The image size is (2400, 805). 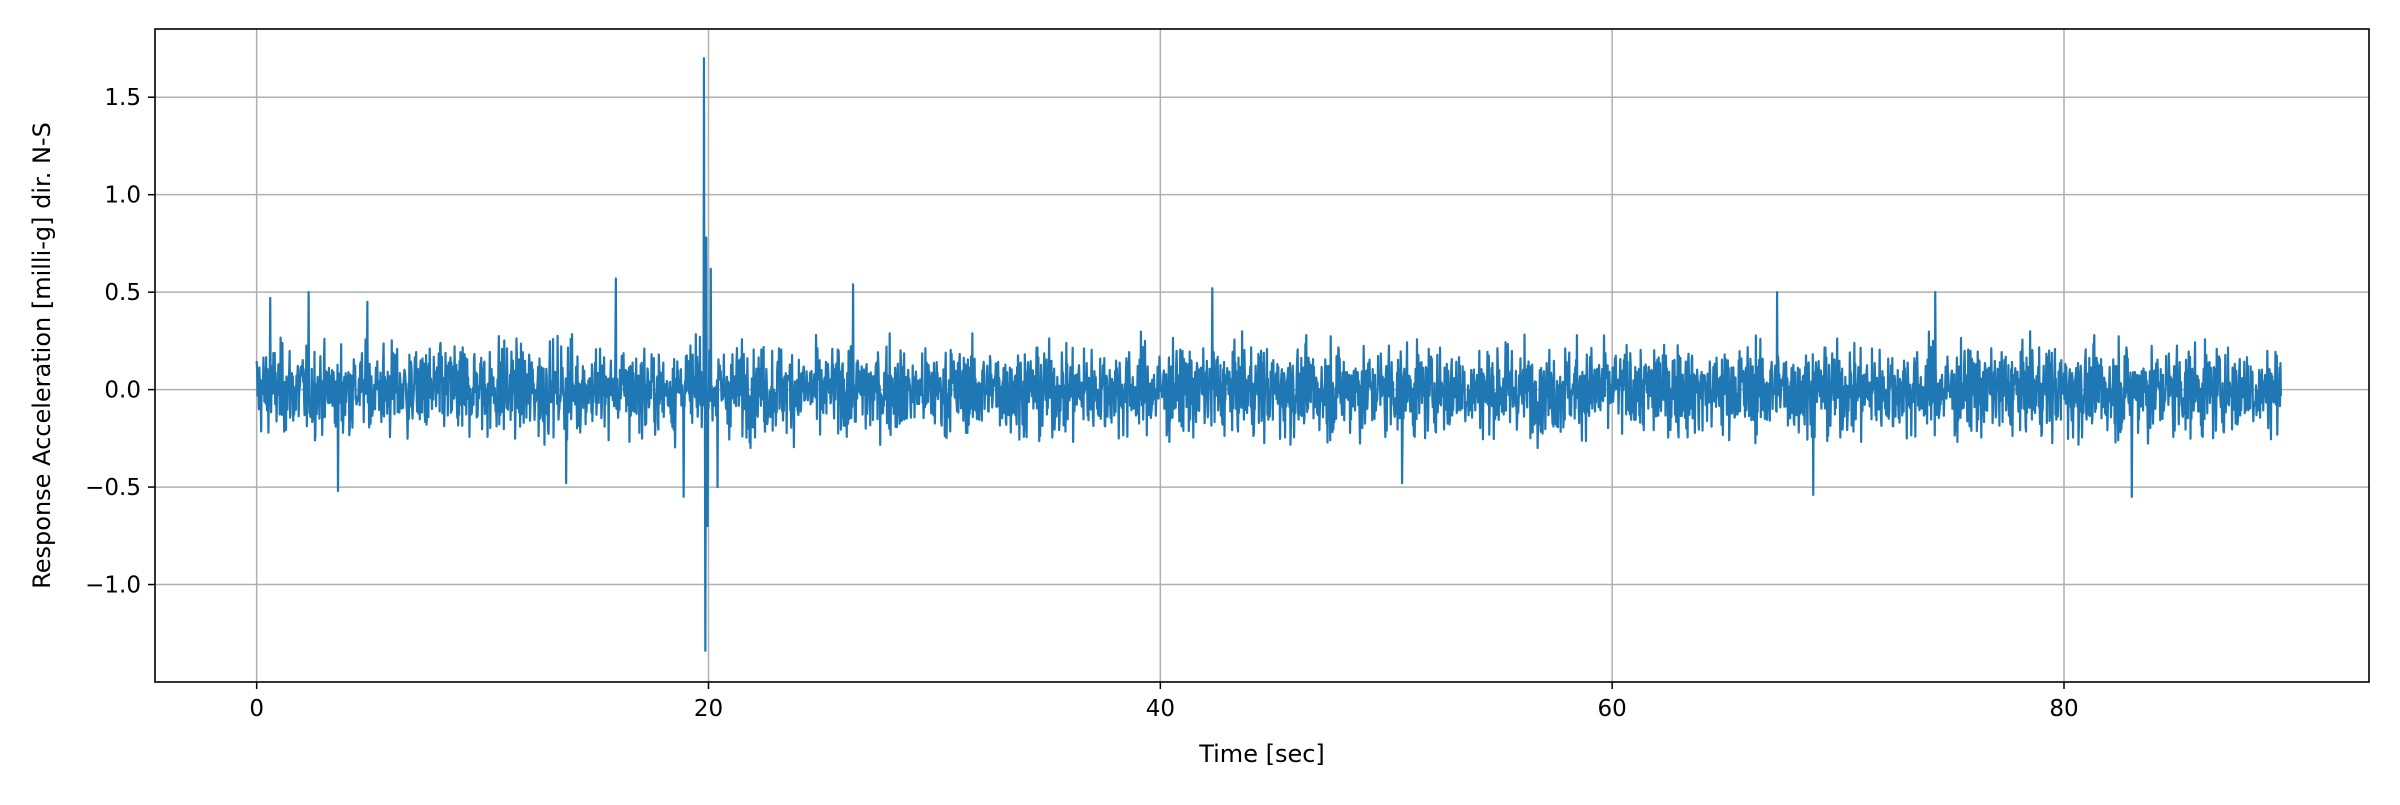 I want to click on x-tick-label: 0, so click(x=256, y=709).